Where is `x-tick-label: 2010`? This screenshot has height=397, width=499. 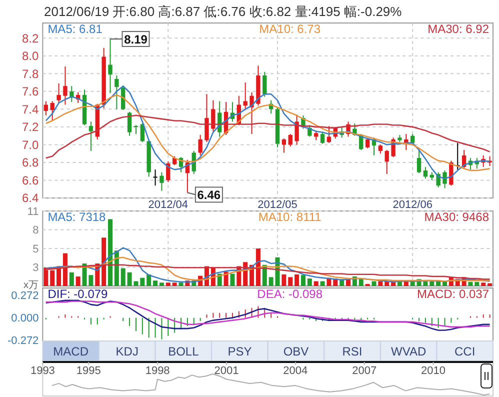 x-tick-label: 2010 is located at coordinates (433, 371).